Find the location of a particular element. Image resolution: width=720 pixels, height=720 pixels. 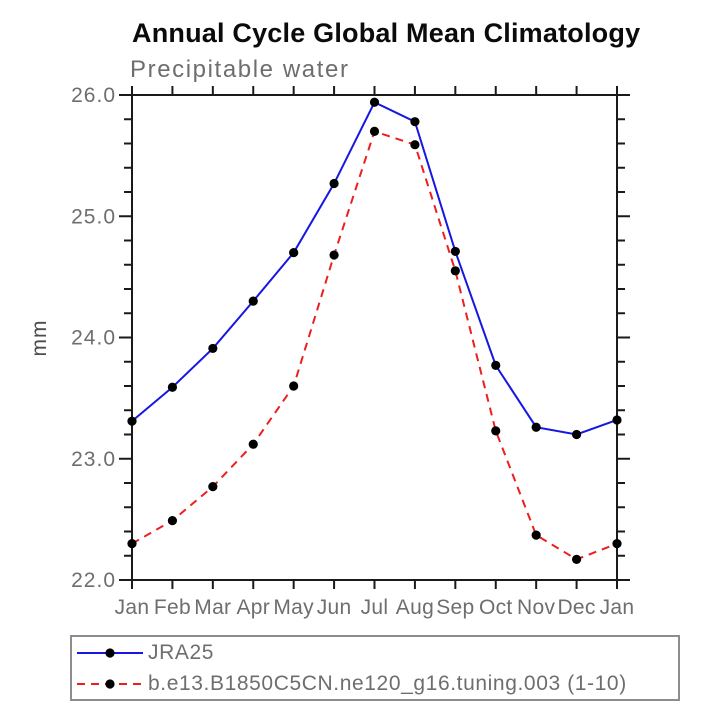

x-tick-label: Aug is located at coordinates (415, 607).